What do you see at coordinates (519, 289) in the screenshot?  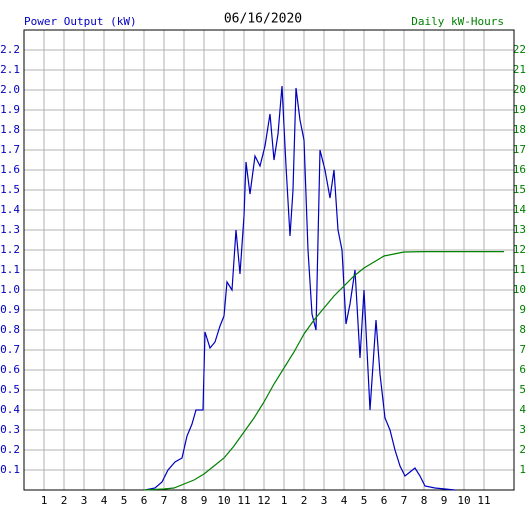 I see `y2-tick-label: 10` at bounding box center [519, 289].